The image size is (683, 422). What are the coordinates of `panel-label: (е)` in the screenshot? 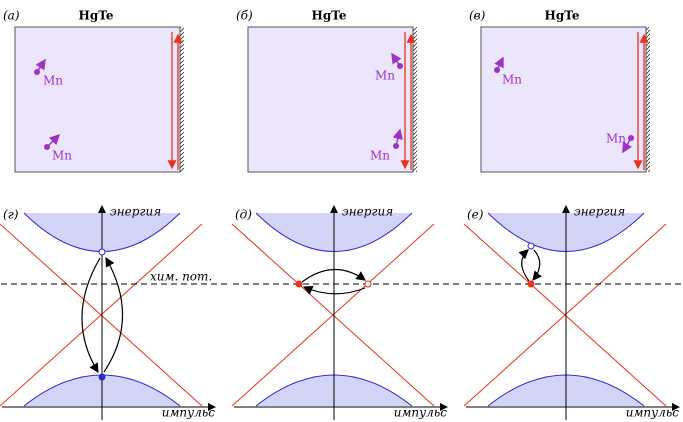 It's located at (475, 215).